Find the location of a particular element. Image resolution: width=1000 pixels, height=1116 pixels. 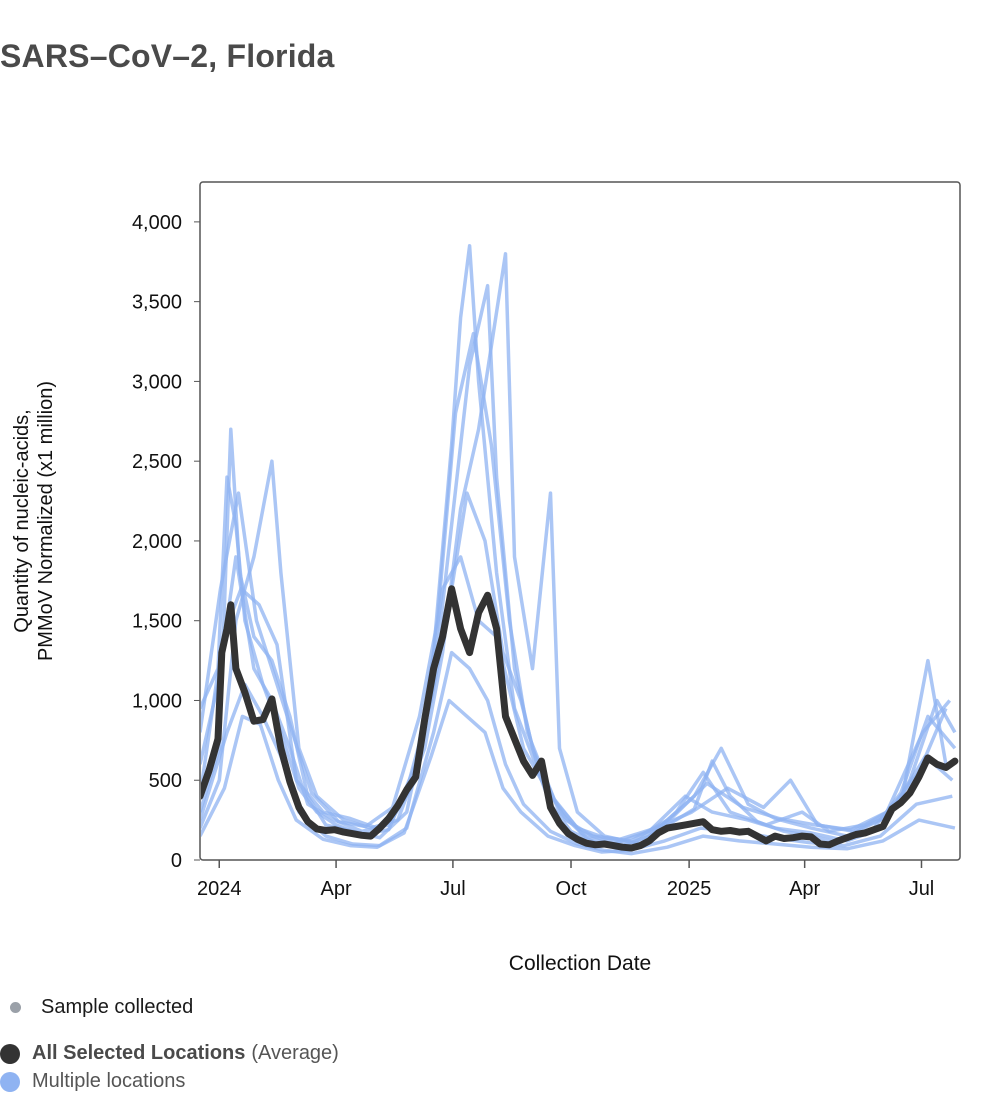

y-tick-label: 2,000 is located at coordinates (157, 542).